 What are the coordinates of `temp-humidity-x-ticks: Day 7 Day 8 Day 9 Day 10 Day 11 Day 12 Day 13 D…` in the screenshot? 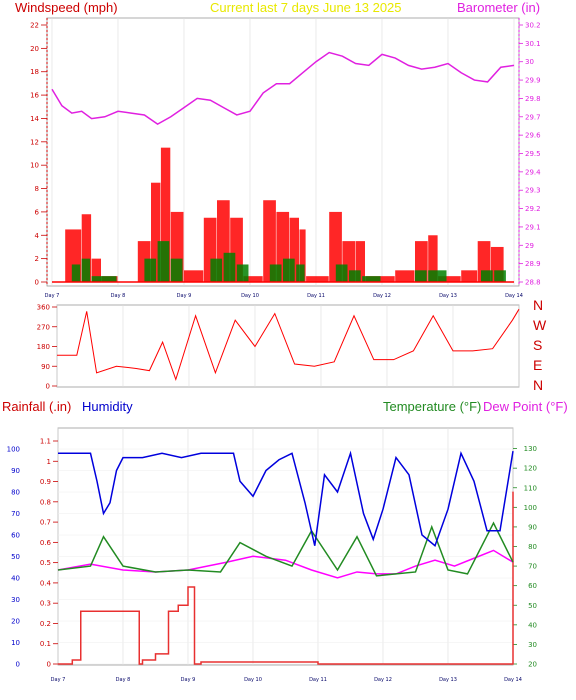 It's located at (286, 680).